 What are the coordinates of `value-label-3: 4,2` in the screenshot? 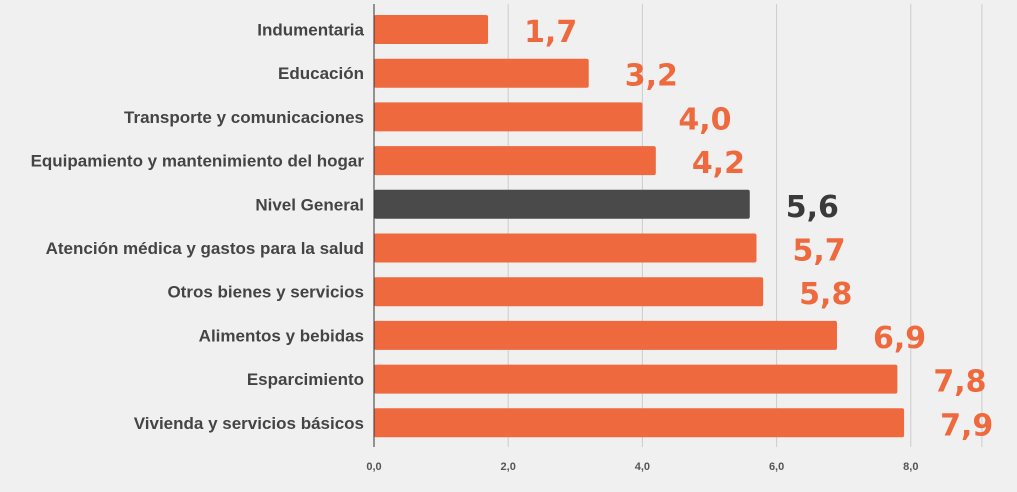 It's located at (718, 163).